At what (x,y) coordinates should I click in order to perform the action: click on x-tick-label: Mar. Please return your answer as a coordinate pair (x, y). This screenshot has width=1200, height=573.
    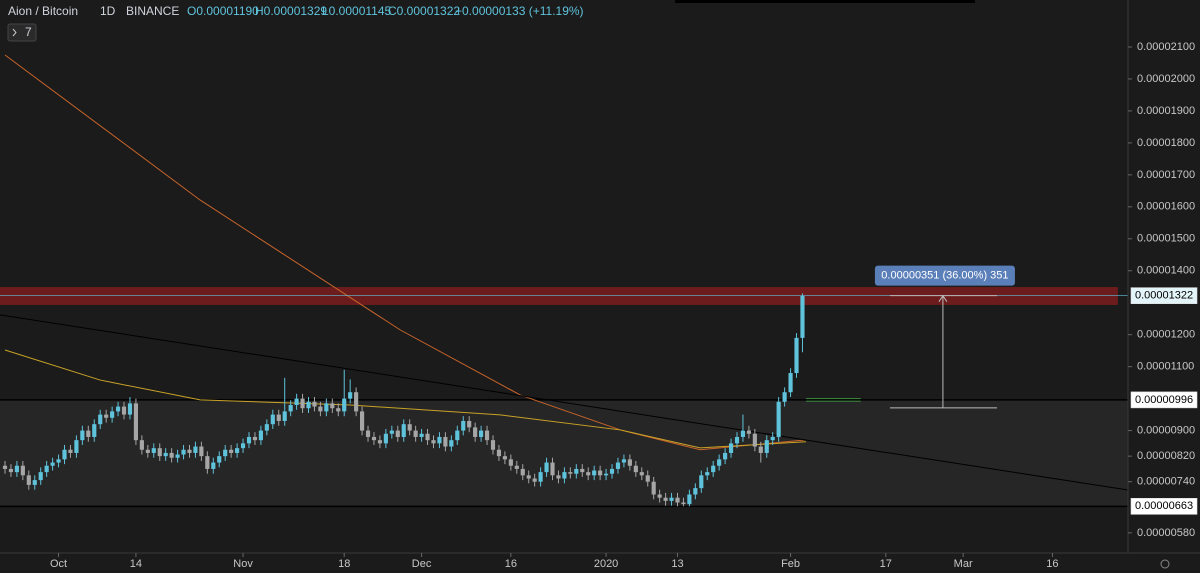
    Looking at the image, I should click on (963, 564).